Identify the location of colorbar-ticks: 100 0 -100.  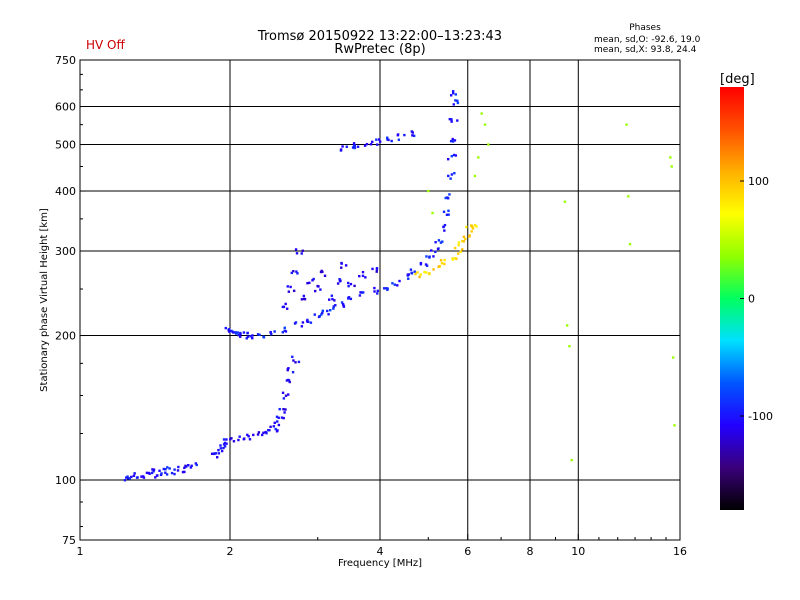
(756, 299).